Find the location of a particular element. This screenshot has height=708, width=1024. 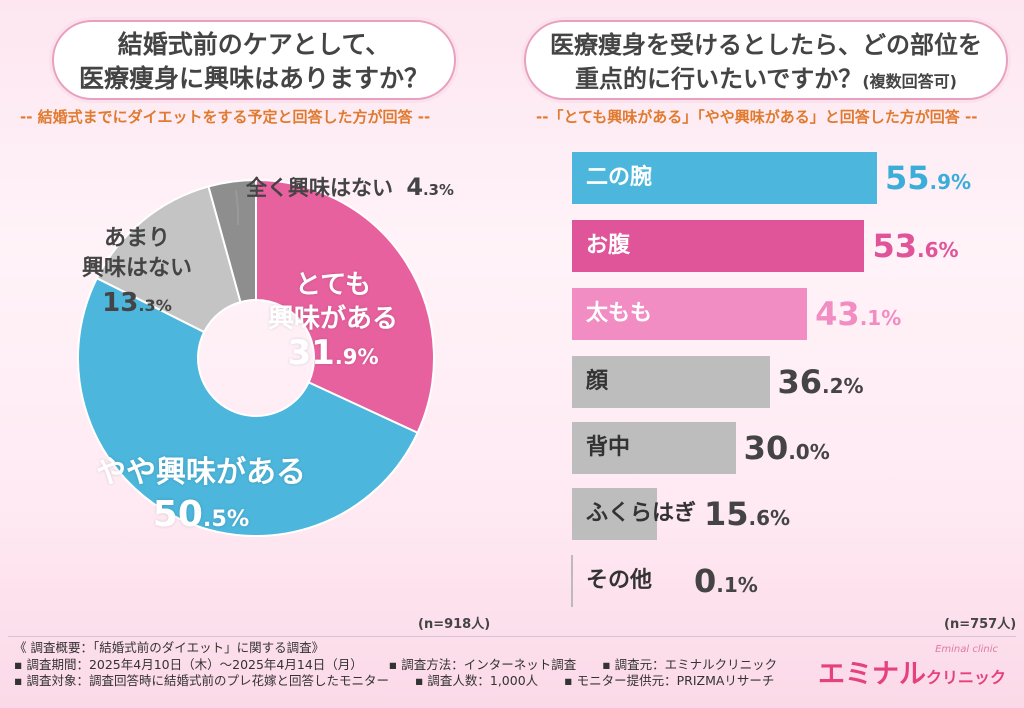

bar-value-int: 43 is located at coordinates (837, 314).